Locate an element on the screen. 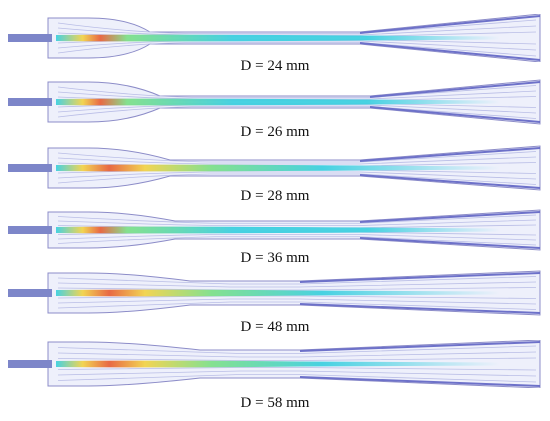 The height and width of the screenshot is (421, 550). flow-contour-d28 is located at coordinates (274, 168).